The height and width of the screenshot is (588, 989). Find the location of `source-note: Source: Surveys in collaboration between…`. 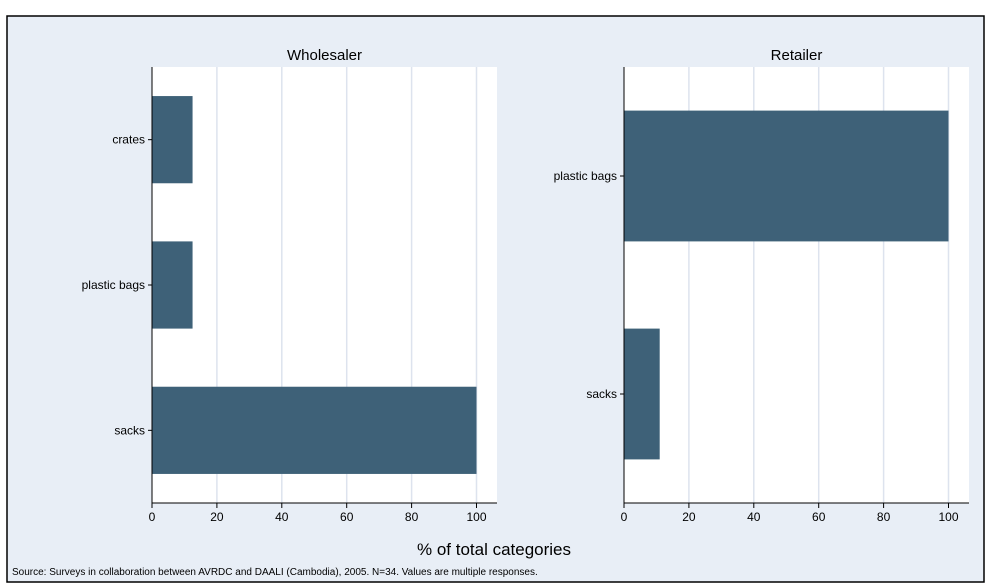

source-note: Source: Surveys in collaboration between… is located at coordinates (275, 572).